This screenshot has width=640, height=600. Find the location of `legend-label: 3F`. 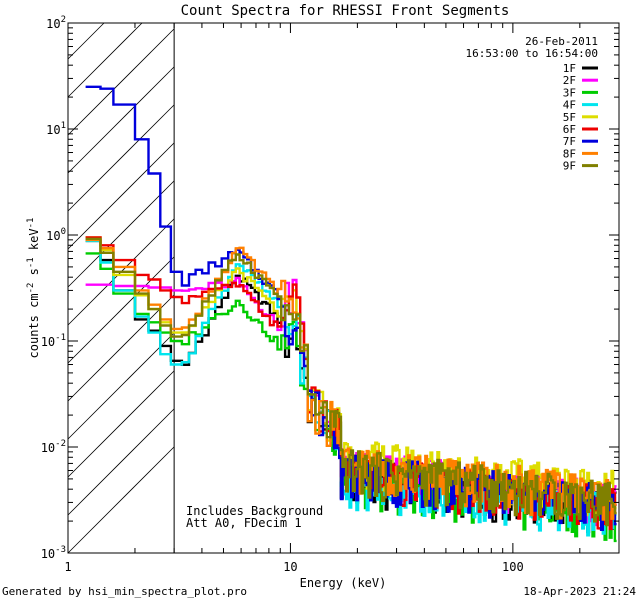

legend-label: 3F is located at coordinates (569, 92).